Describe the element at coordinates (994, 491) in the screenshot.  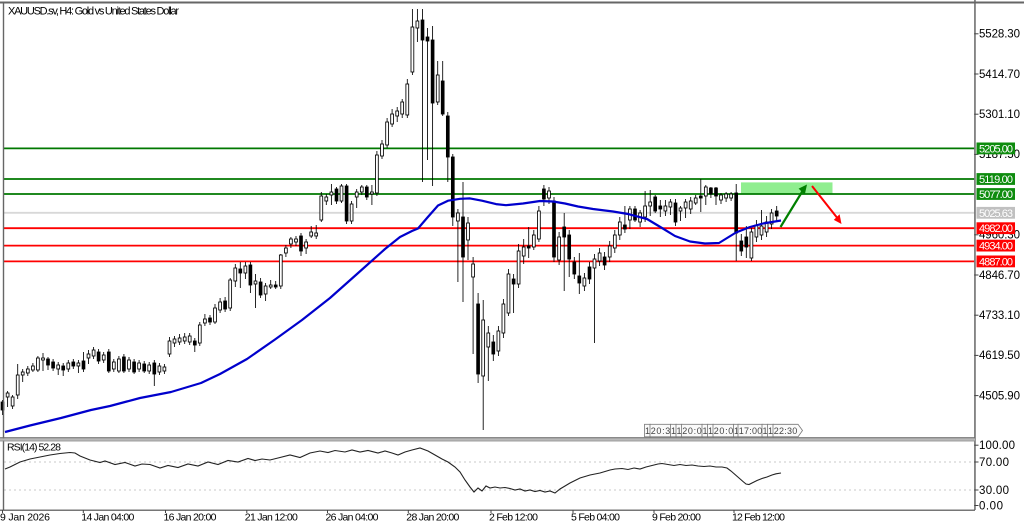
I see `svg-text: 30.00` at that location.